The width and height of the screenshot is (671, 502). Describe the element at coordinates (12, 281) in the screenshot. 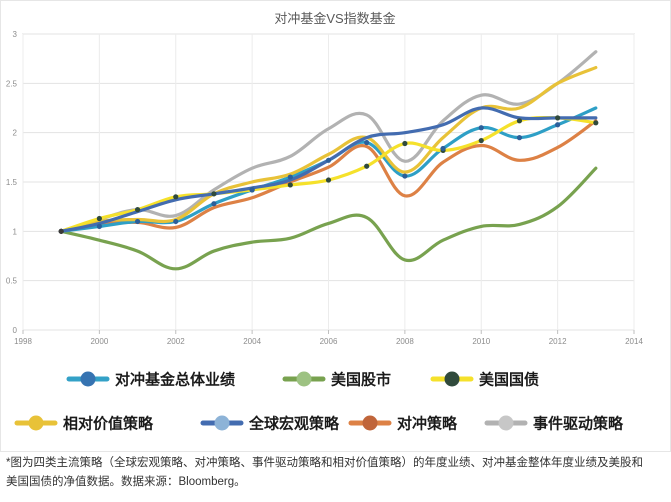

I see `y-tick-label-1: 0.5` at that location.